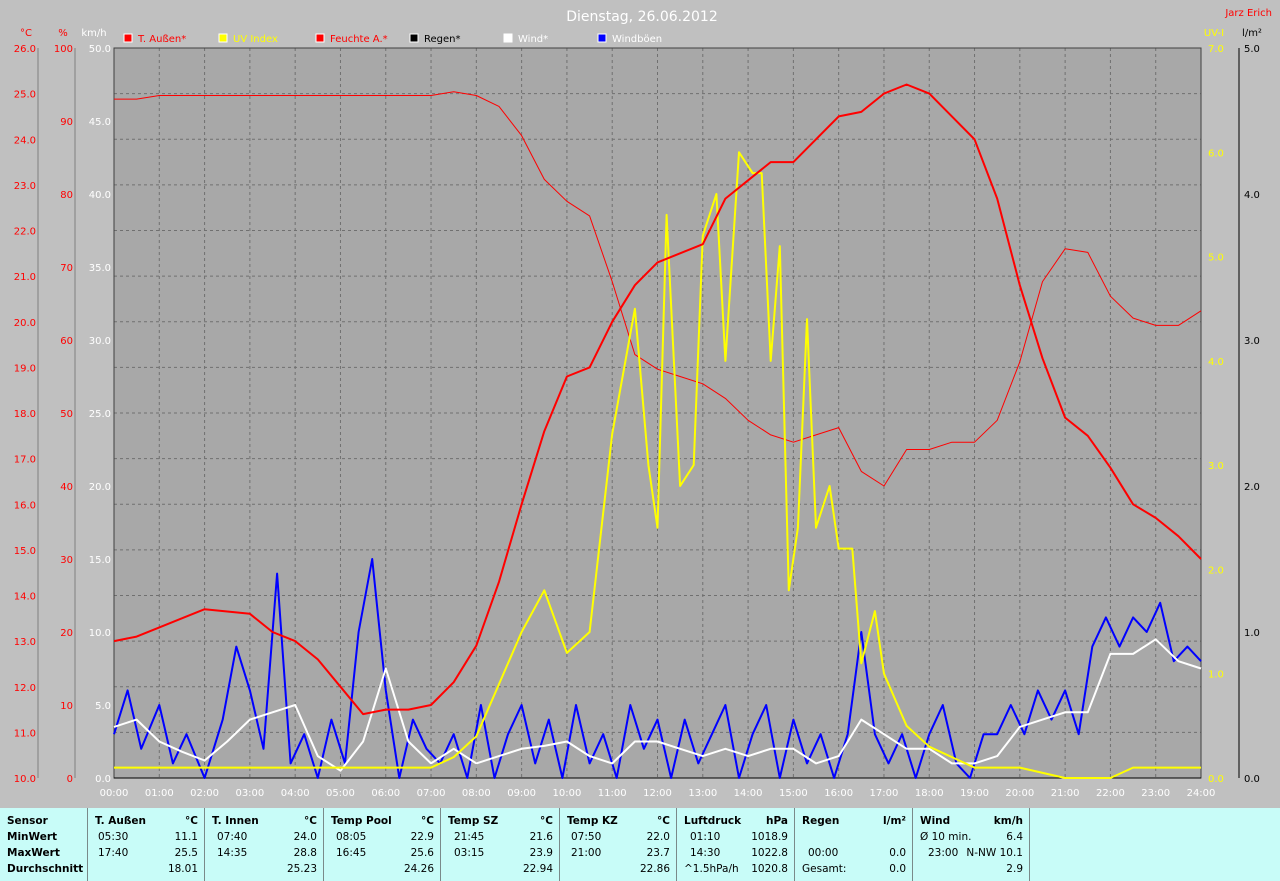  What do you see at coordinates (70, 779) in the screenshot?
I see `humidity-tick-label: 0` at bounding box center [70, 779].